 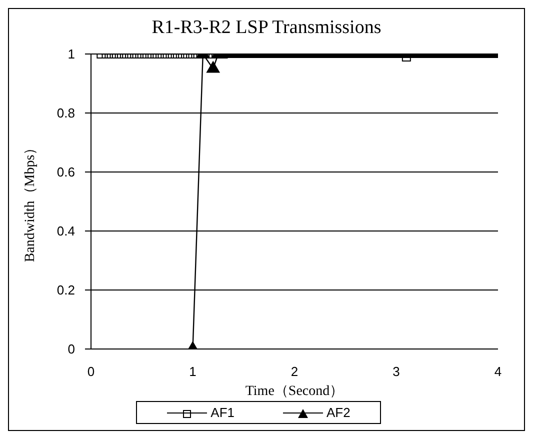 What do you see at coordinates (192, 372) in the screenshot?
I see `x-tick-label: 1` at bounding box center [192, 372].